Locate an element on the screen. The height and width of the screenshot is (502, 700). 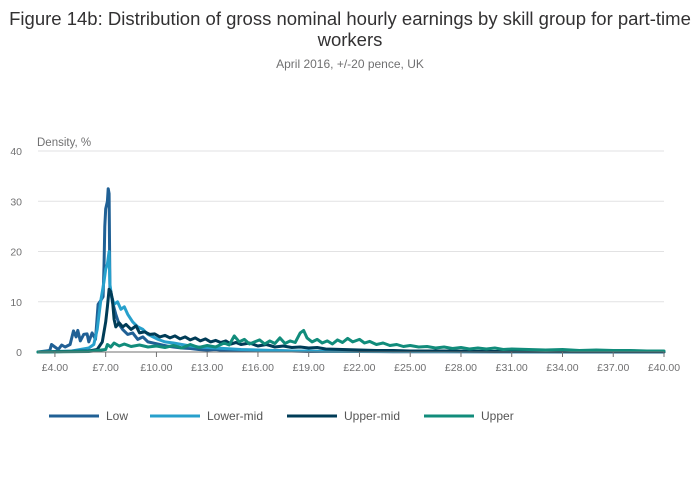
x-tick-label: £31.00 is located at coordinates (512, 368).